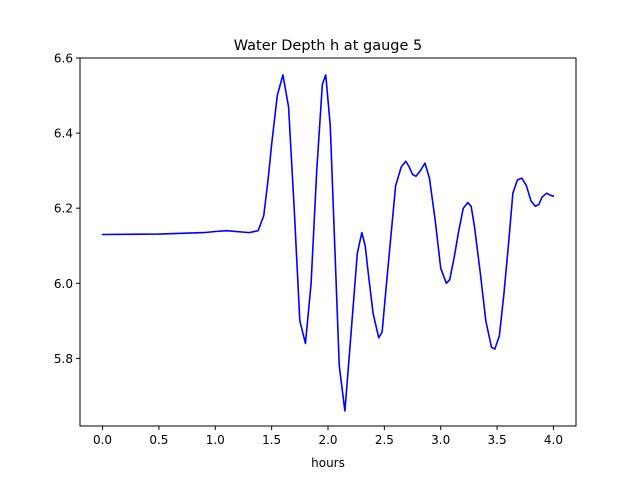 The width and height of the screenshot is (640, 480). What do you see at coordinates (63, 284) in the screenshot?
I see `y-tick-label: 6.0` at bounding box center [63, 284].